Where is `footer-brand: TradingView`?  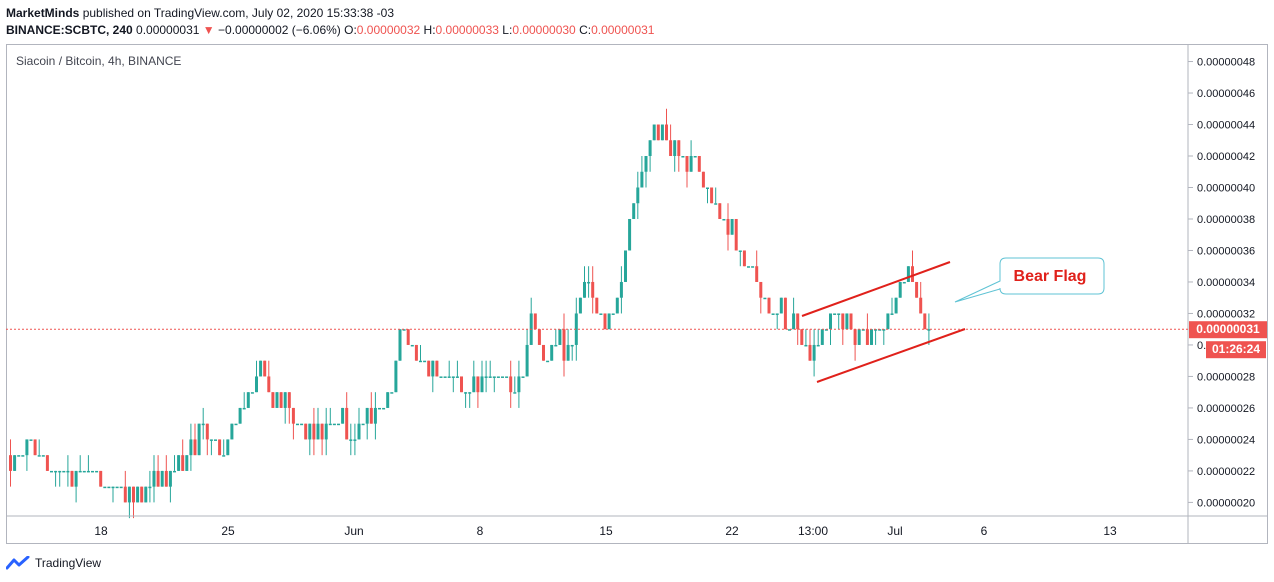 footer-brand: TradingView is located at coordinates (53, 563).